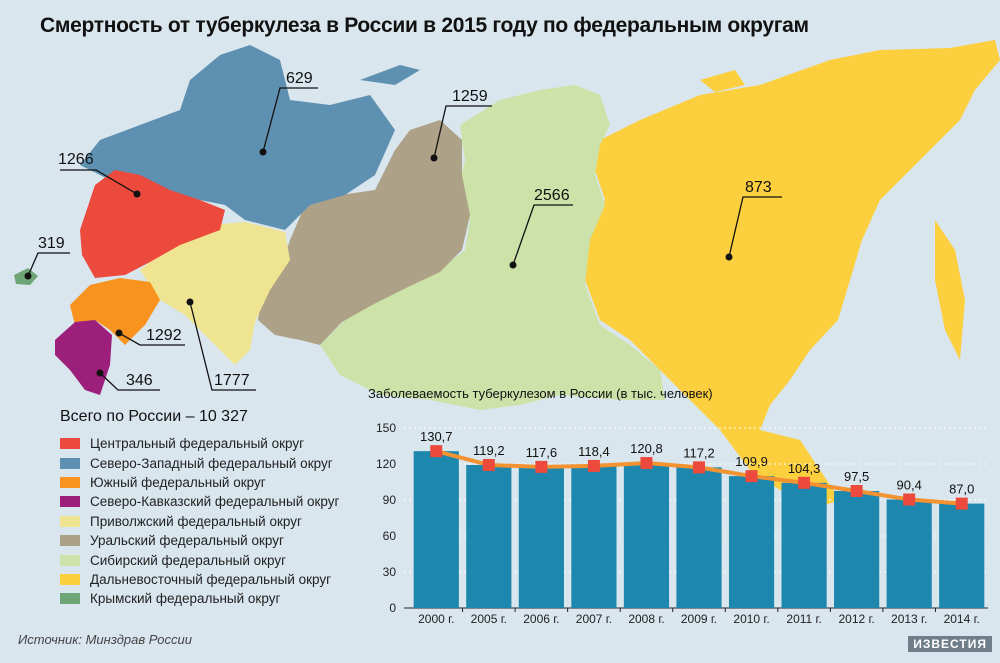 This screenshot has height=663, width=1000. I want to click on callout-line-crimea, so click(48, 264).